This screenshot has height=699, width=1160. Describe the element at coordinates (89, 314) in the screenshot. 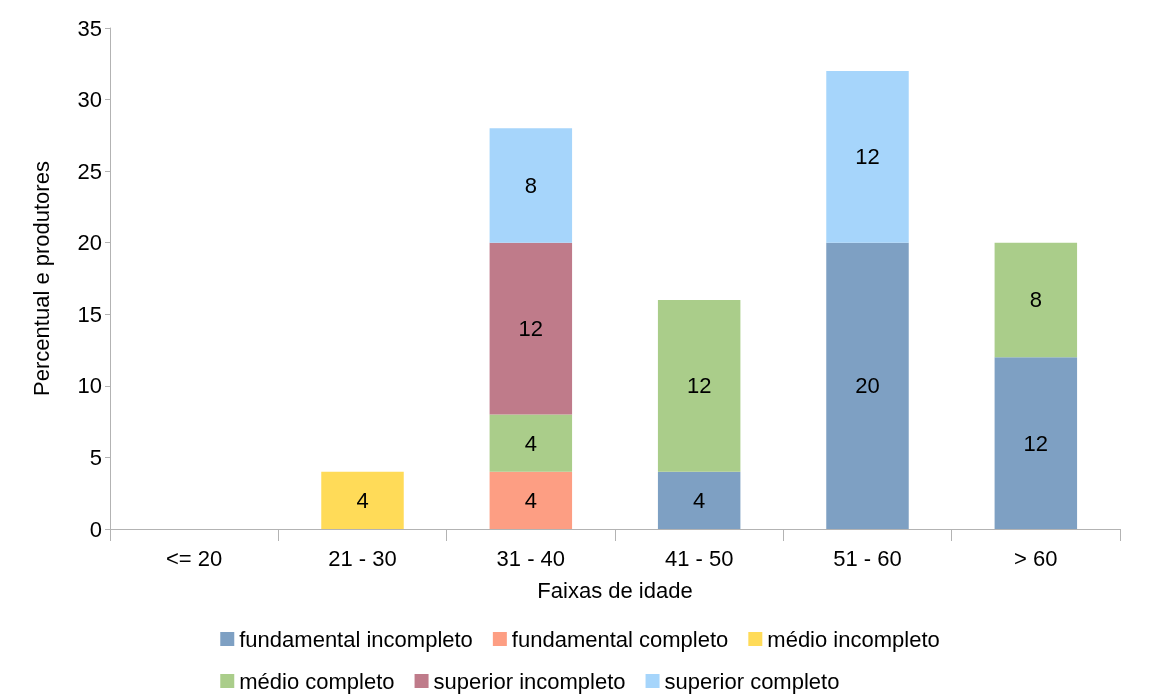

I see `y-tick-label: 15` at that location.